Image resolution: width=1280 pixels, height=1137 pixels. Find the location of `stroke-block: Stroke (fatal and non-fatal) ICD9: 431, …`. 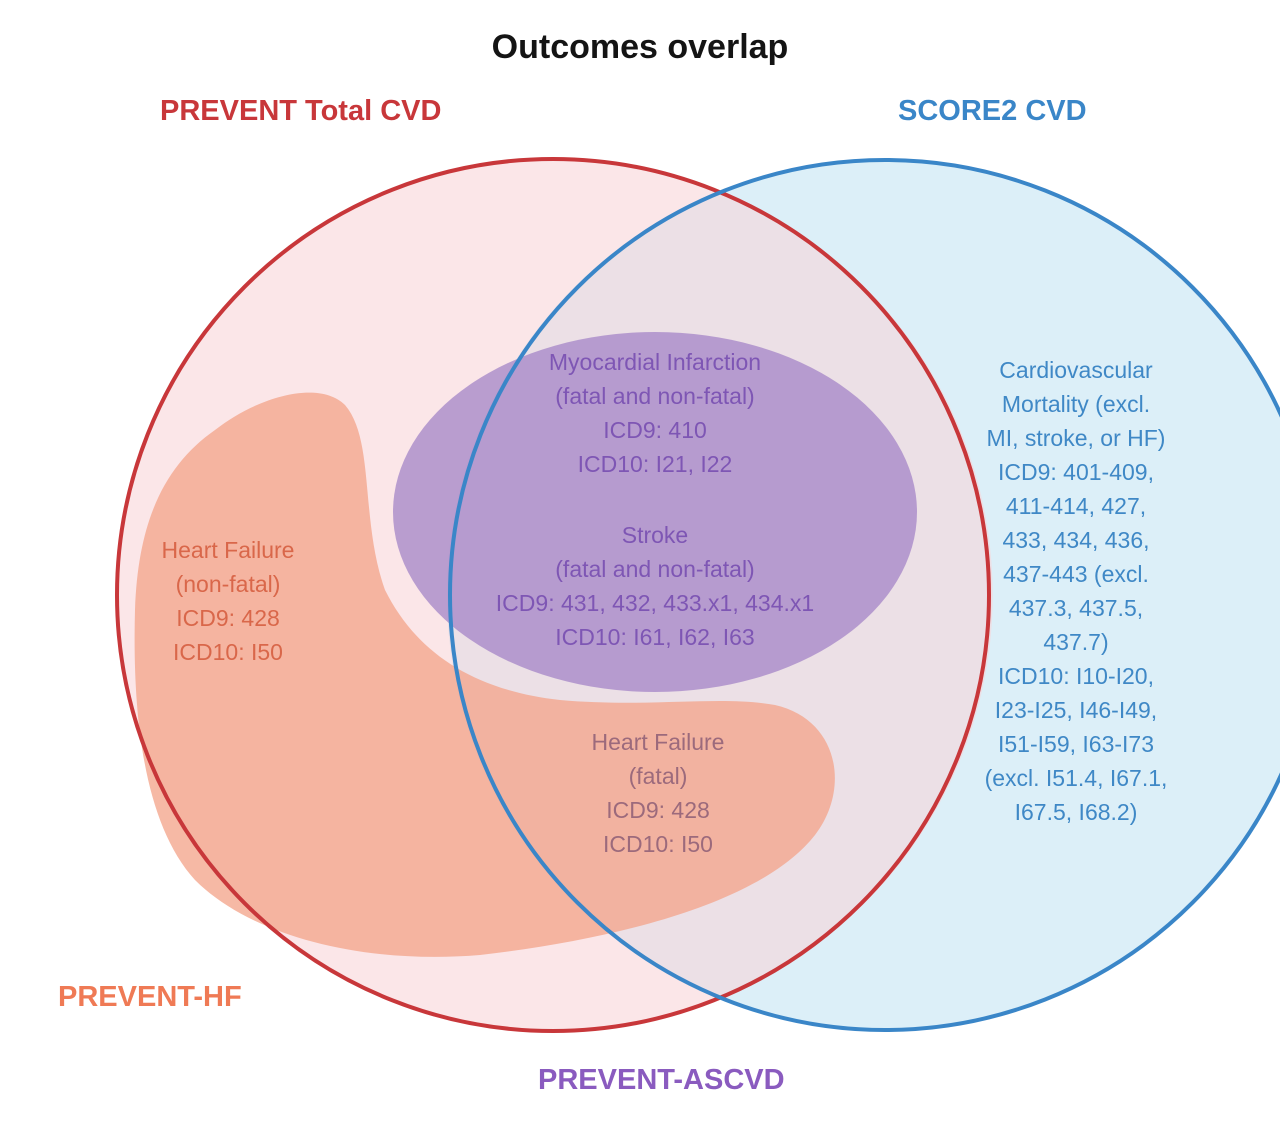

stroke-block: Stroke (fatal and non-fatal) ICD9: 431, … is located at coordinates (655, 586).